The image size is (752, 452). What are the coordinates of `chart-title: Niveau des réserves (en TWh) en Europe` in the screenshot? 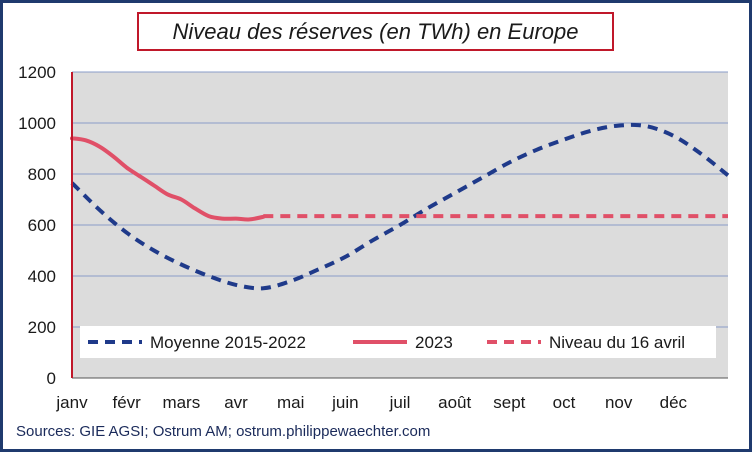 It's located at (376, 31).